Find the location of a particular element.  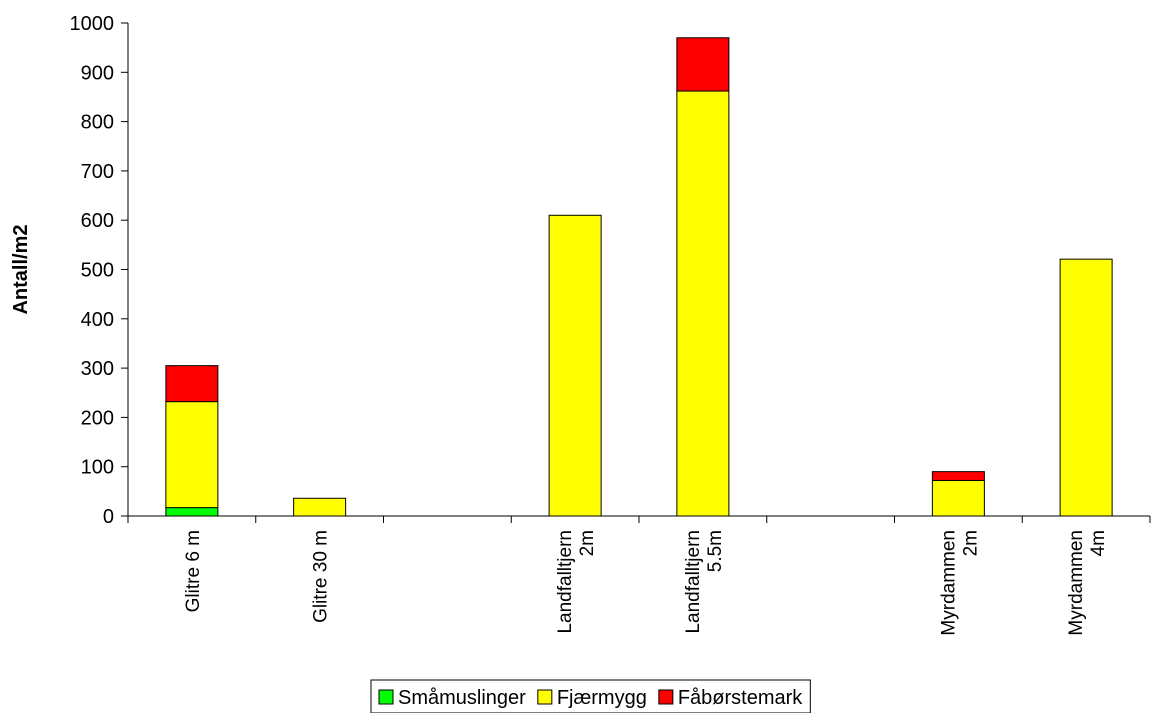

bar-segment-småmuslinger is located at coordinates (192, 512).